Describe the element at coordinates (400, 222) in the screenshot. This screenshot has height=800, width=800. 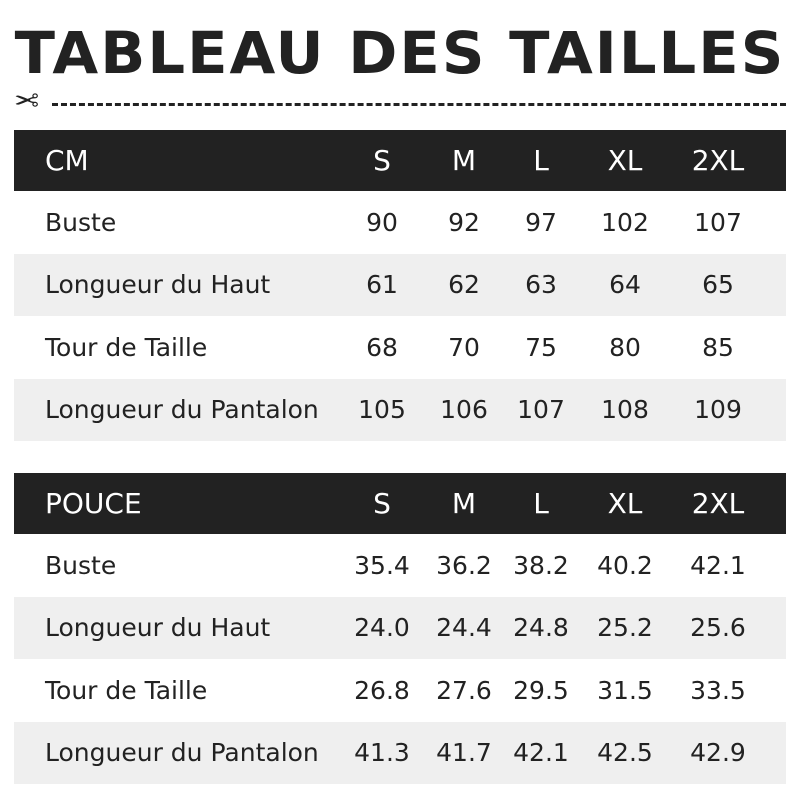
I see `table-row: Buste 90 92 97 102 107` at that location.